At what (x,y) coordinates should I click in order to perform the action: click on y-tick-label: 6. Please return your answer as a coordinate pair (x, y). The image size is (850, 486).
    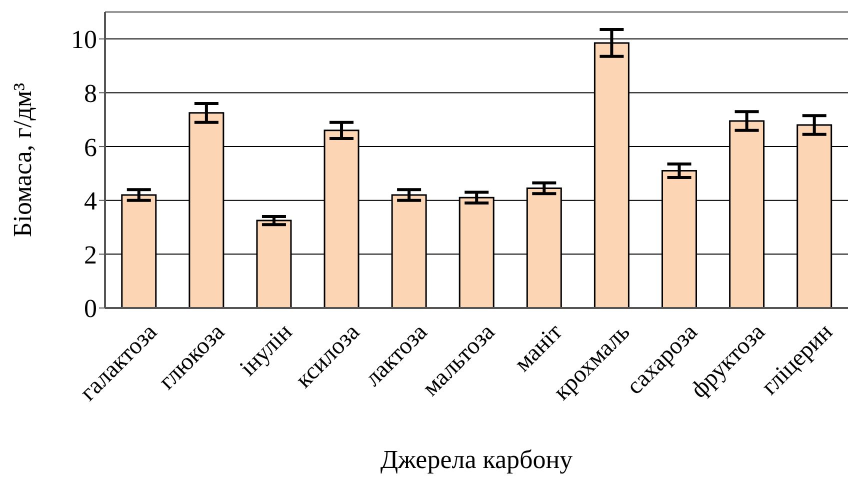
    Looking at the image, I should click on (90, 147).